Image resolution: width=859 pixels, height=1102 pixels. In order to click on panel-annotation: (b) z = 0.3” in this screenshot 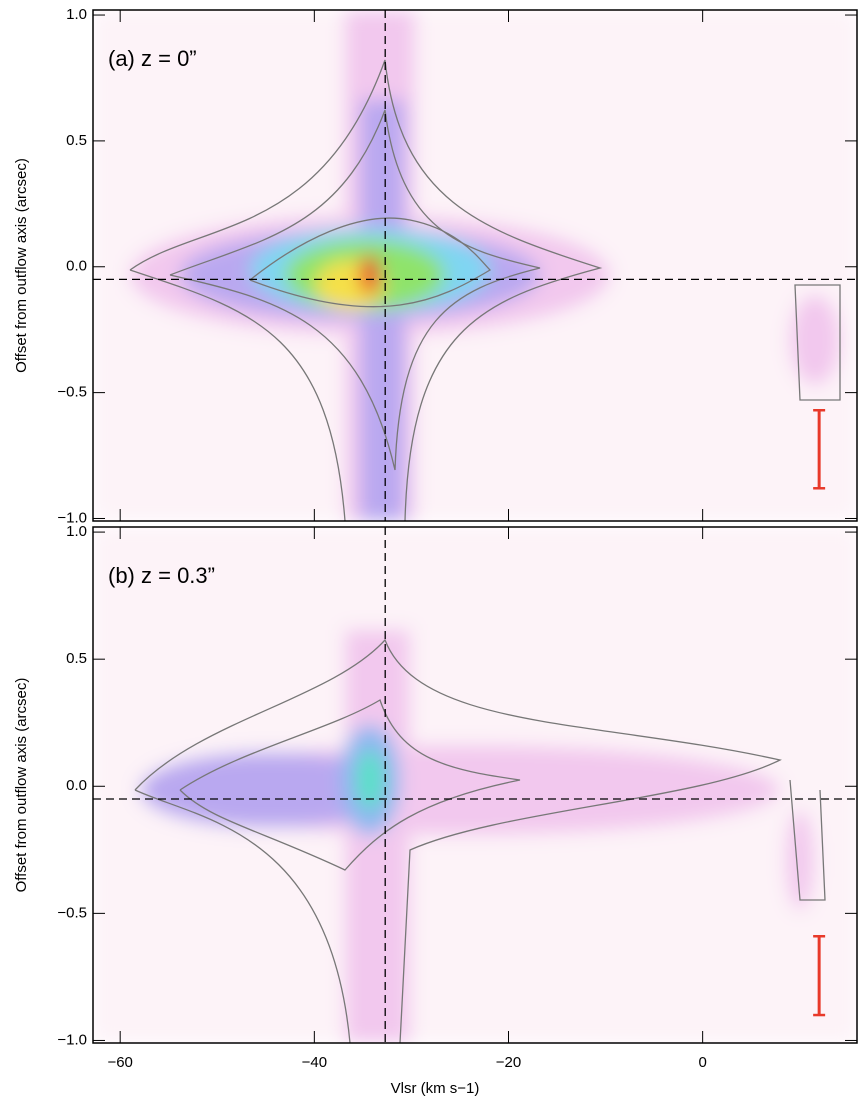, I will do `click(161, 575)`.